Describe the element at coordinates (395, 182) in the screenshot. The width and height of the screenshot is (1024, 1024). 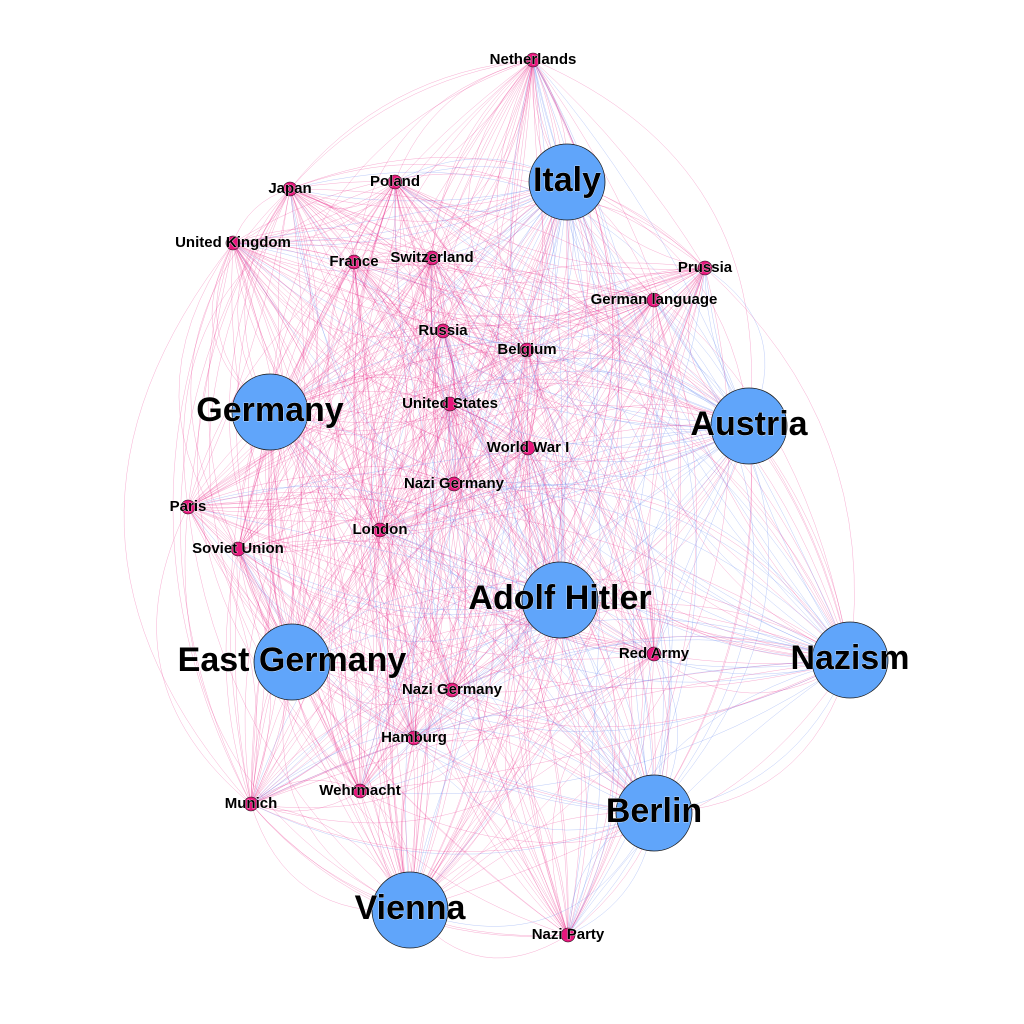
I see `node-poland` at that location.